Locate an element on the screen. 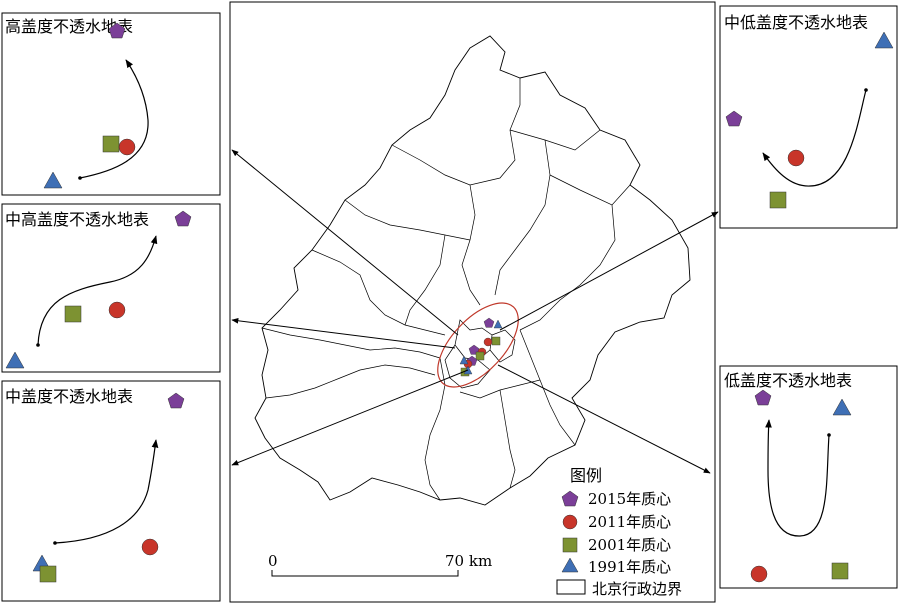 This screenshot has height=604, width=900. legend-2015-label: 2015年质心 is located at coordinates (629, 499).